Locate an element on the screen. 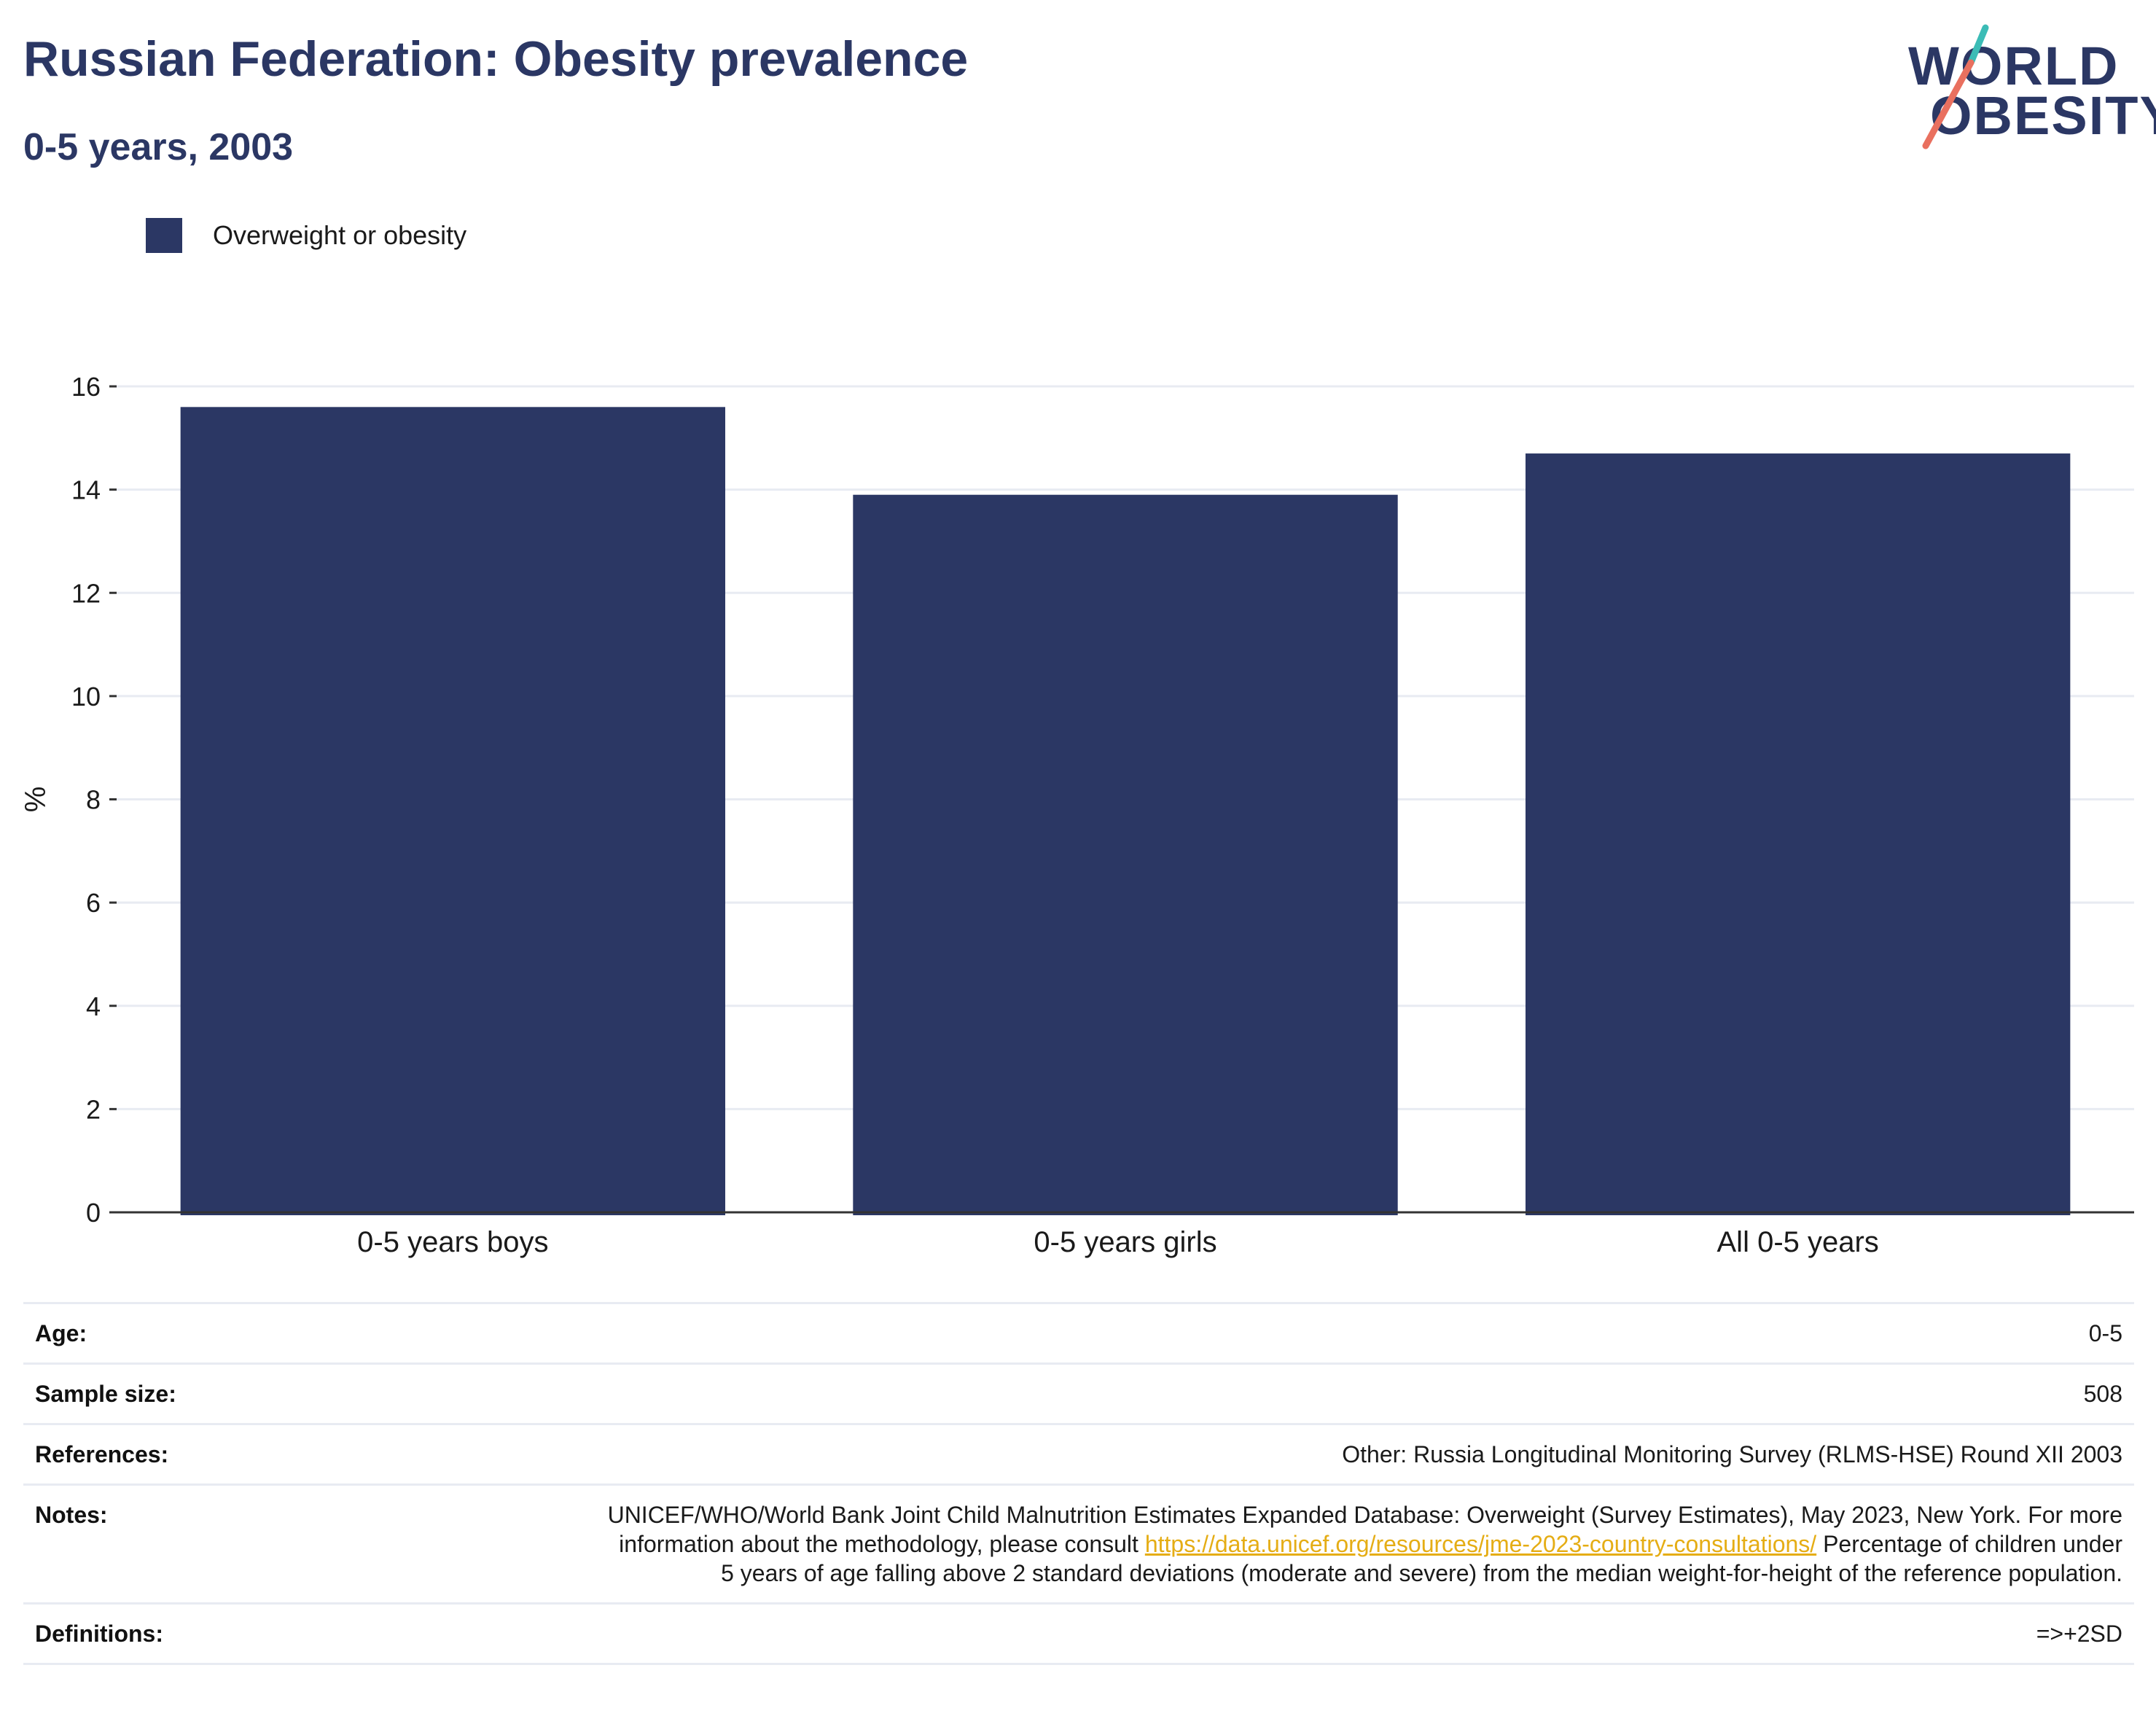 Image resolution: width=2156 pixels, height=1735 pixels. definitions-label: Definitions: is located at coordinates (99, 1634).